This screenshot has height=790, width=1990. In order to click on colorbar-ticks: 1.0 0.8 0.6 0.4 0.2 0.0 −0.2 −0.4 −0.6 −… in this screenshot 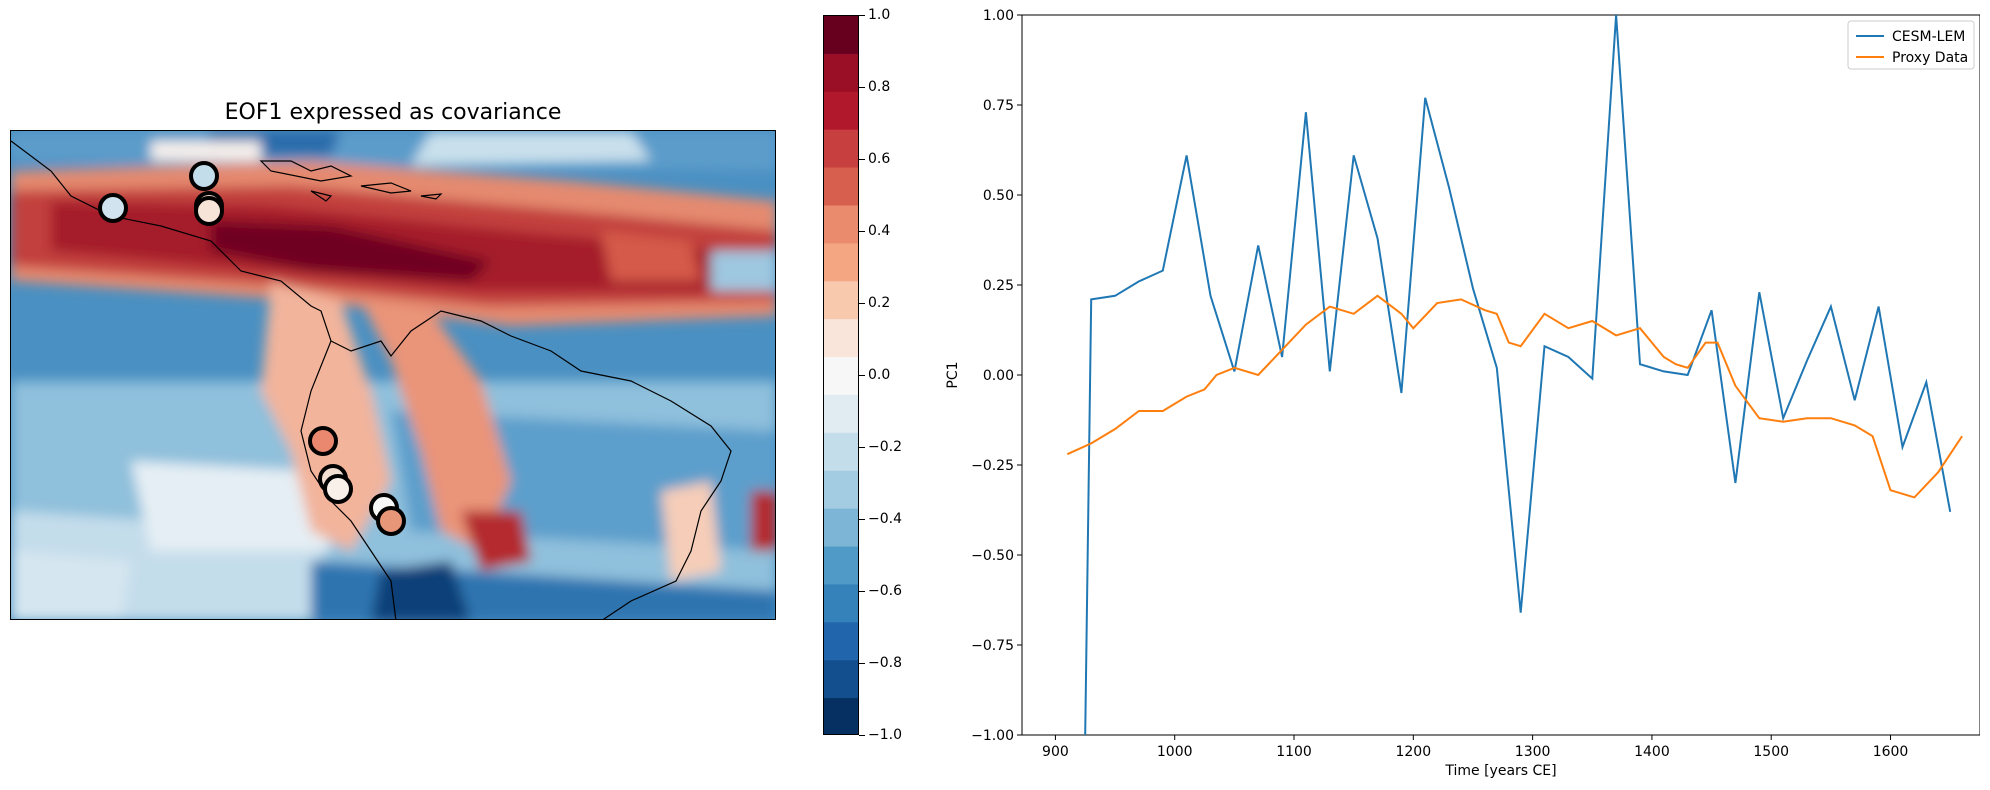, I will do `click(894, 375)`.